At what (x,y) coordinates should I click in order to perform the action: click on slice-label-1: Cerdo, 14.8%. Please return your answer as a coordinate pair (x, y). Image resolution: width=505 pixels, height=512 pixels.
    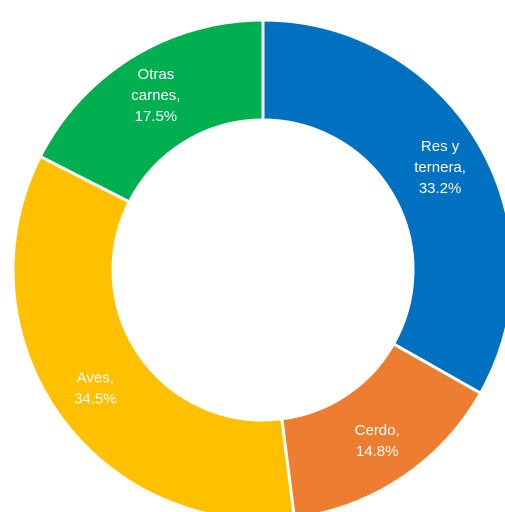
    Looking at the image, I should click on (377, 441).